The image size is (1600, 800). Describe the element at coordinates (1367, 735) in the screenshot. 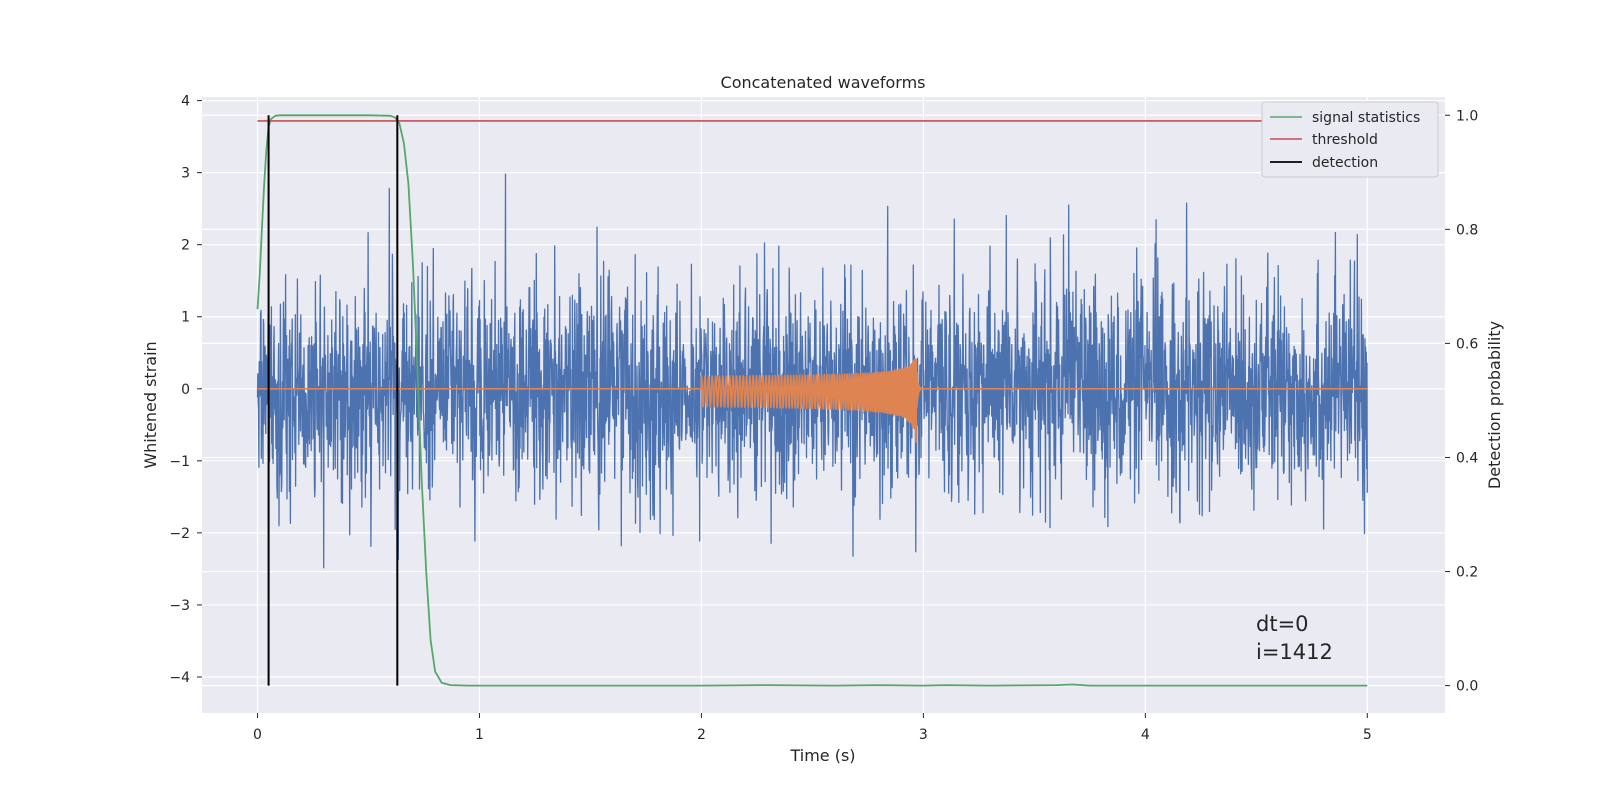

I see `x-tick-label-5: 5` at that location.